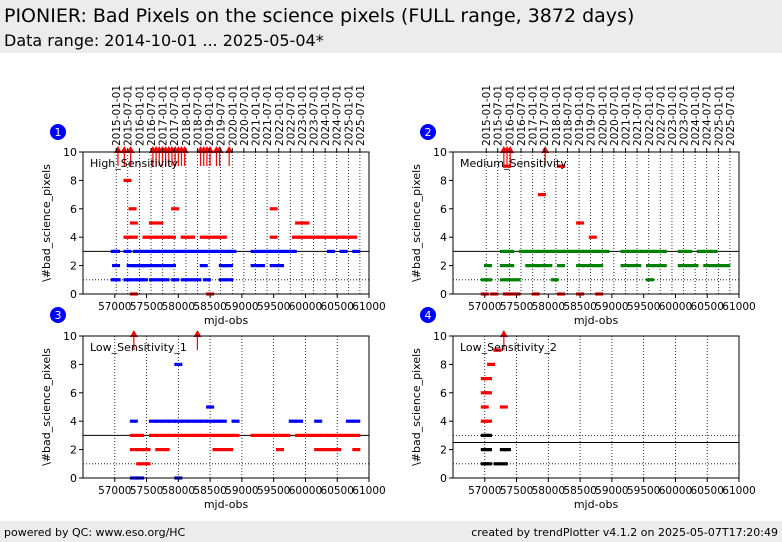 The image size is (782, 542). I want to click on x-tick-label: 60000, so click(675, 491).